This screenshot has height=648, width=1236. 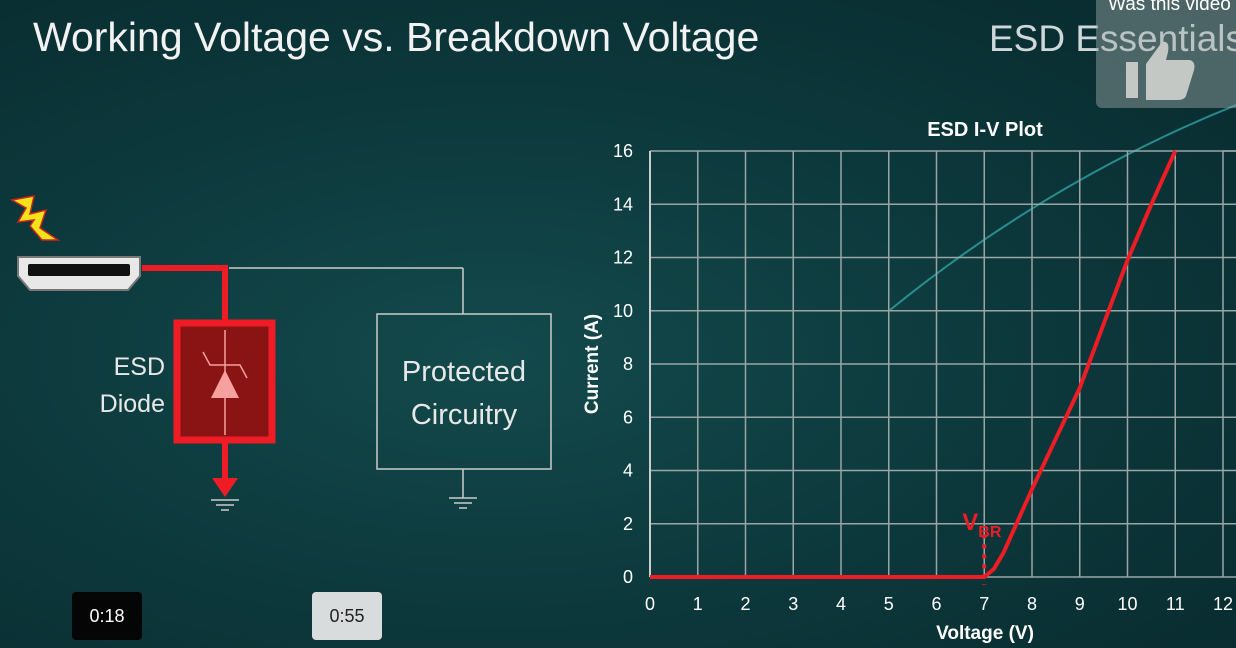 I want to click on timestamp-hover: 0:55, so click(x=347, y=616).